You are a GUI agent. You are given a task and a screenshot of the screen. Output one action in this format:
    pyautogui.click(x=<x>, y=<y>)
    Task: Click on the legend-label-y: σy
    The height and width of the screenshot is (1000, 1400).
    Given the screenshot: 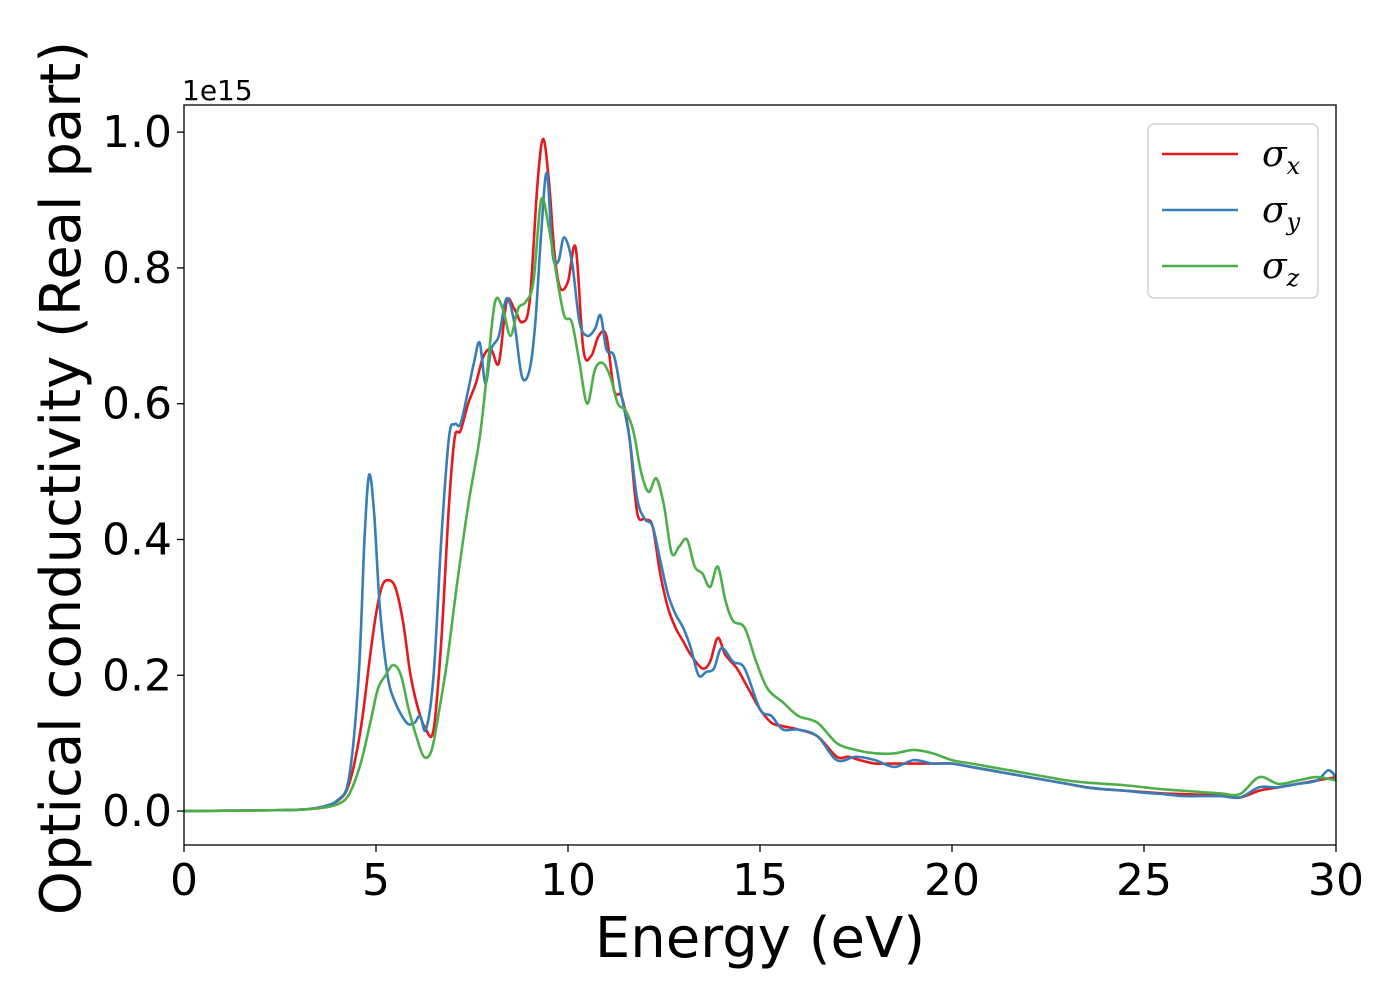 What is the action you would take?
    pyautogui.click(x=1281, y=213)
    